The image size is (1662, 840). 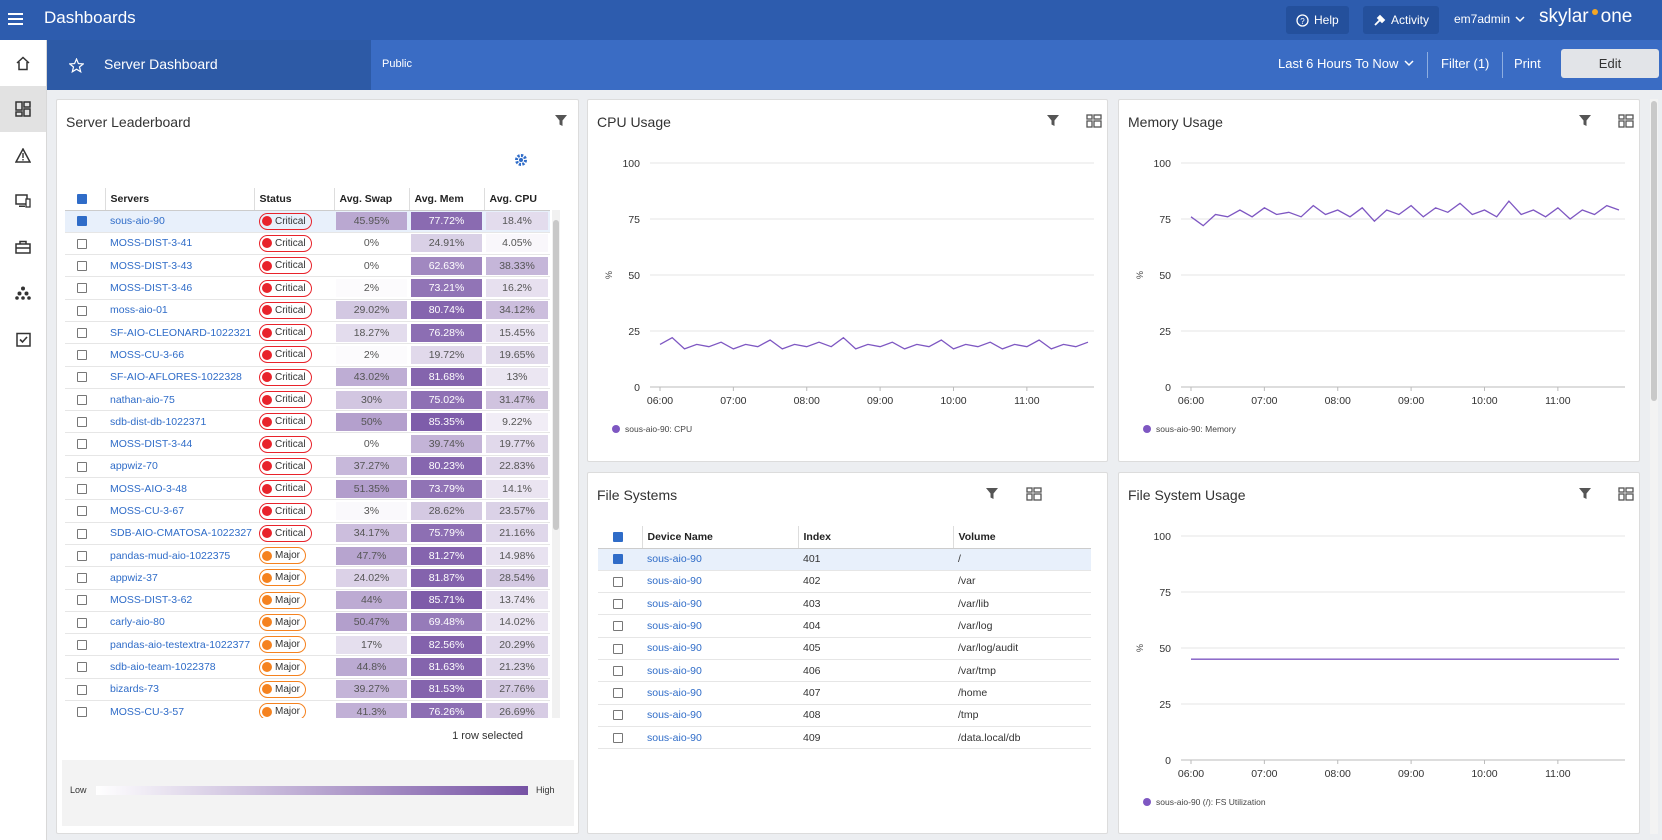 I want to click on table-row: MOSS-DIST-3-46Critical2%73.21%16.2%, so click(x=307, y=288).